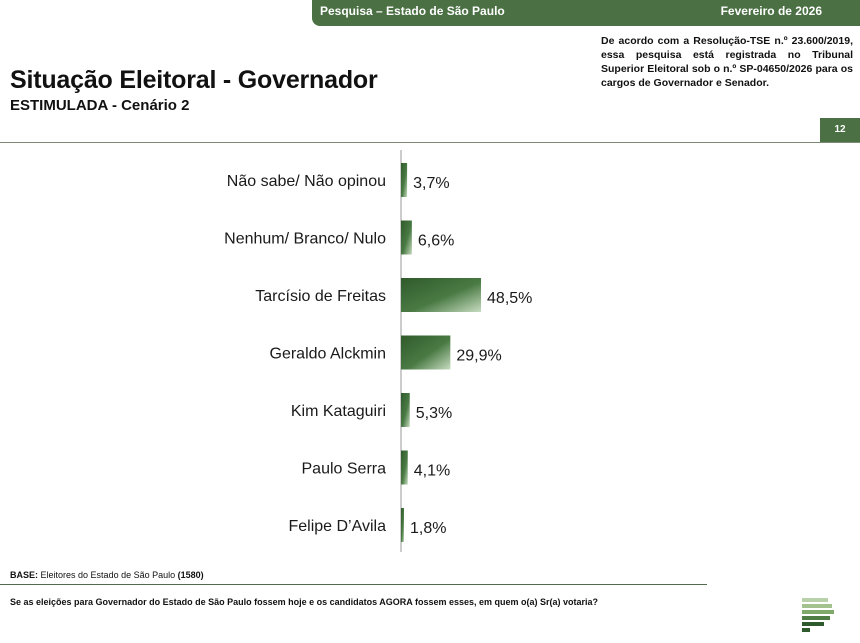 The width and height of the screenshot is (860, 643). I want to click on base-count: (1580), so click(190, 575).